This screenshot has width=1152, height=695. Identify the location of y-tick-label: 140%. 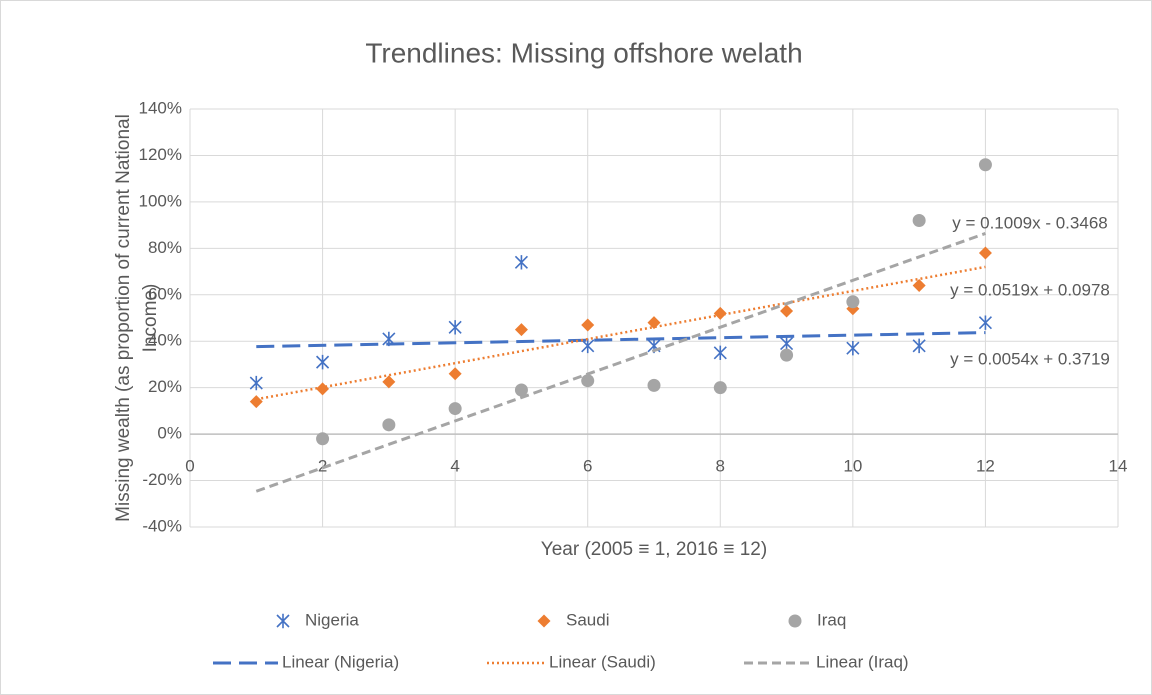
(160, 107).